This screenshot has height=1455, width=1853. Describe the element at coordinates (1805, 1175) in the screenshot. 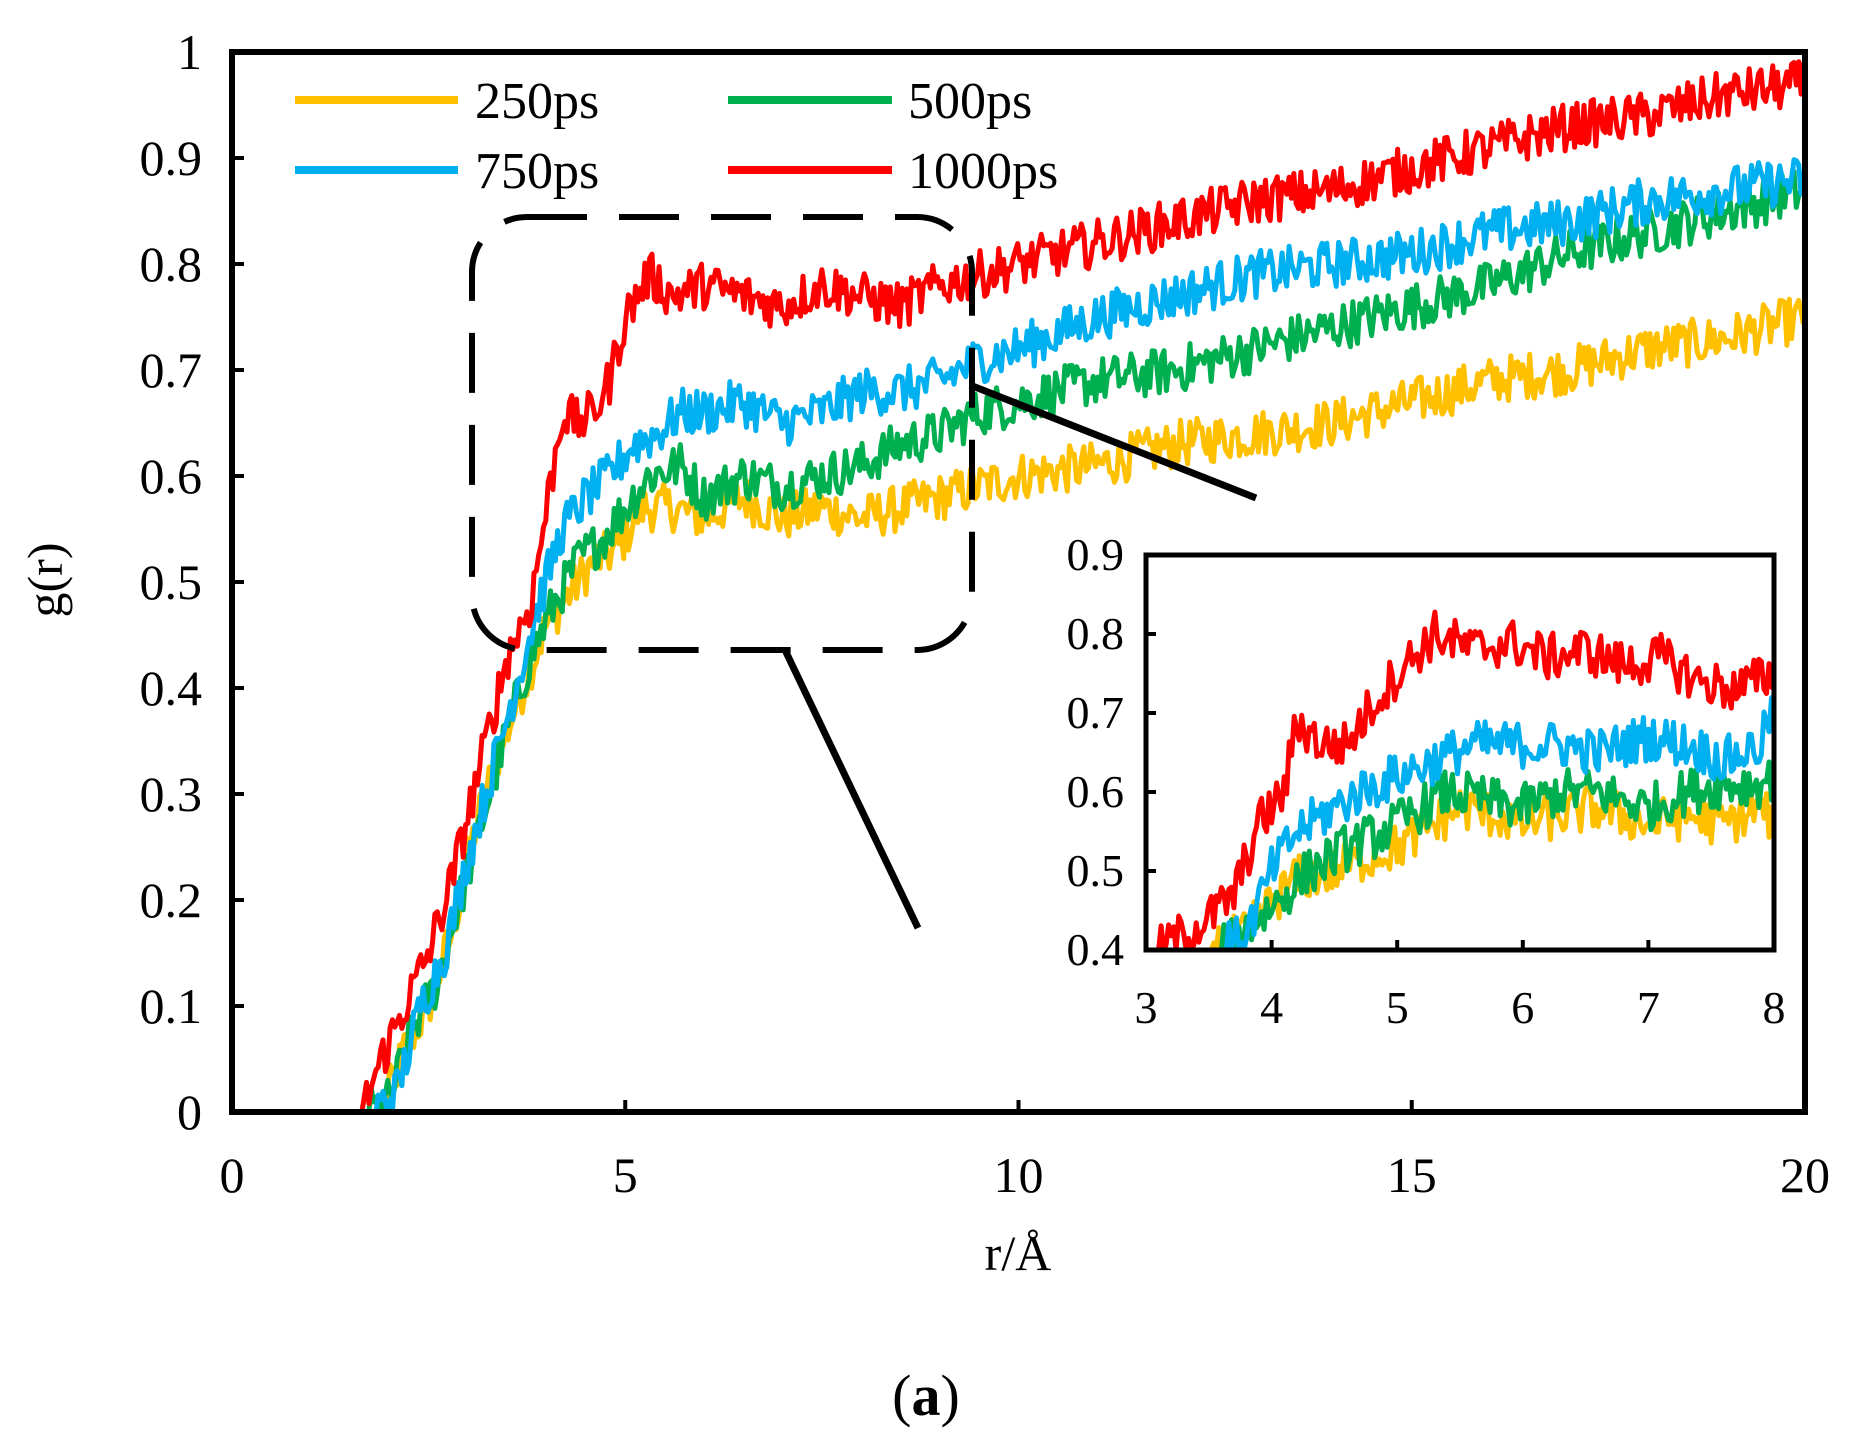

I see `main-x-tick-label: 20` at that location.